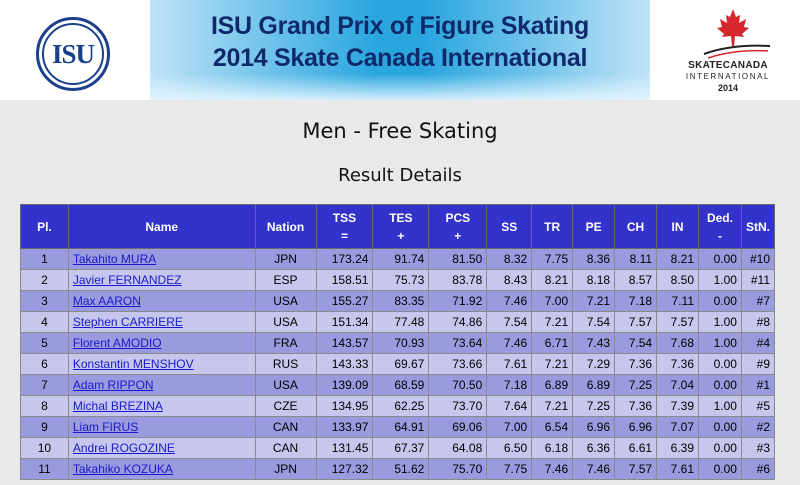 The image size is (800, 485). Describe the element at coordinates (636, 448) in the screenshot. I see `cell-ch: 6.61` at that location.